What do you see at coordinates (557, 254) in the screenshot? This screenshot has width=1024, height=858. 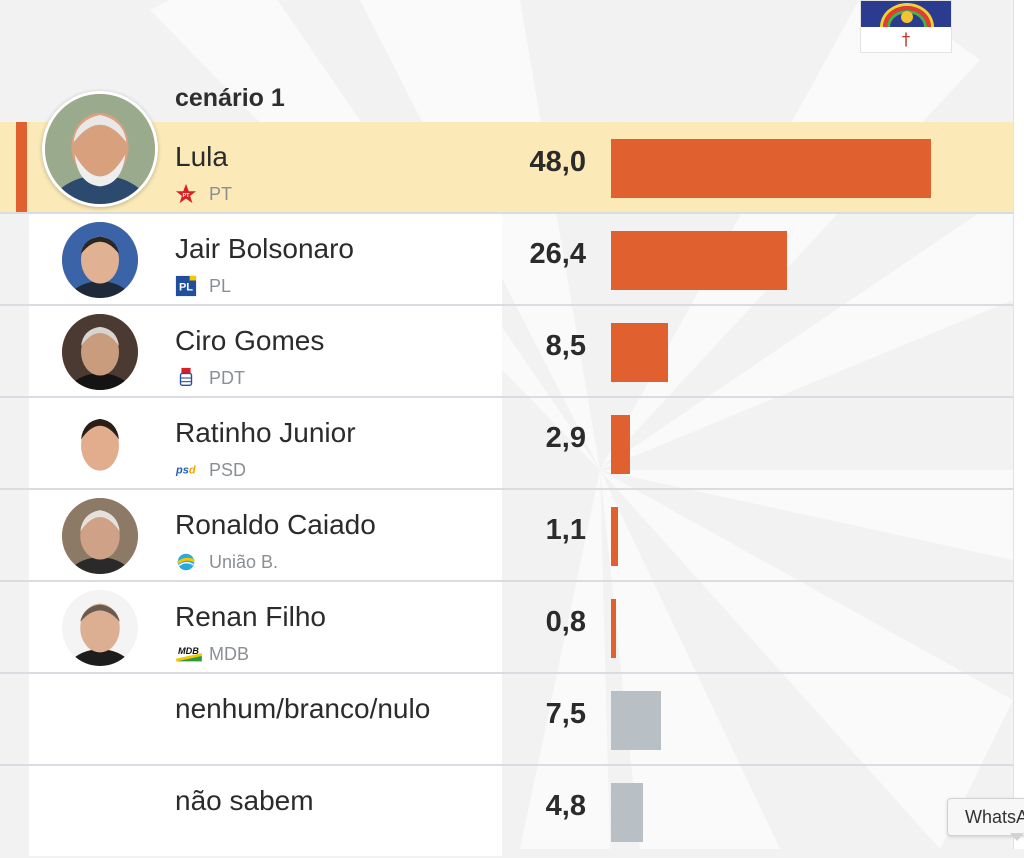 I see `vote-value: 26,4` at bounding box center [557, 254].